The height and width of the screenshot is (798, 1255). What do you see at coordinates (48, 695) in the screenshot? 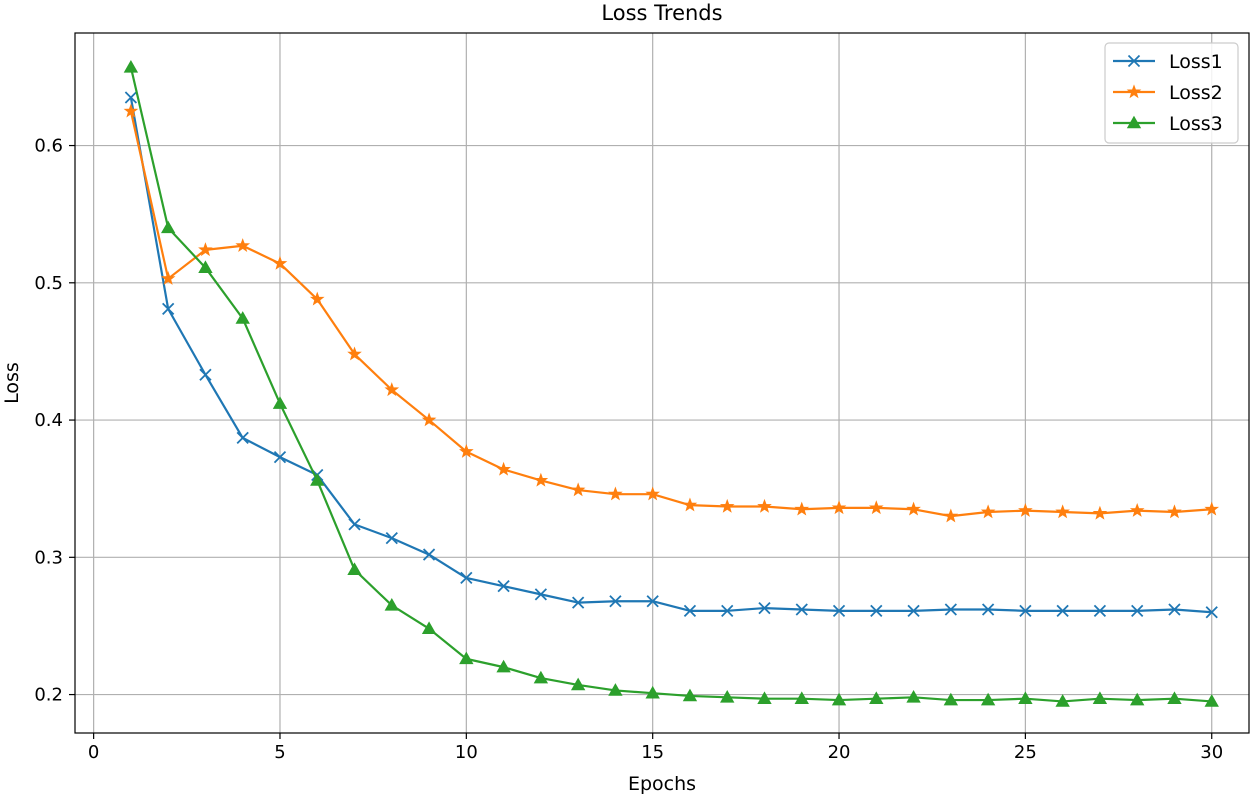
I see `y-tick-label: 0.2` at bounding box center [48, 695].